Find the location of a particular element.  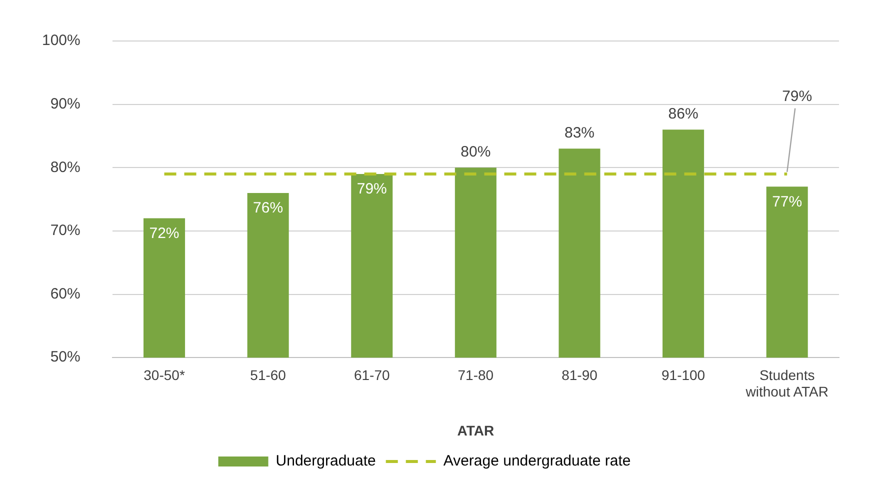

x-tick-label: Students without ATAR is located at coordinates (786, 383).